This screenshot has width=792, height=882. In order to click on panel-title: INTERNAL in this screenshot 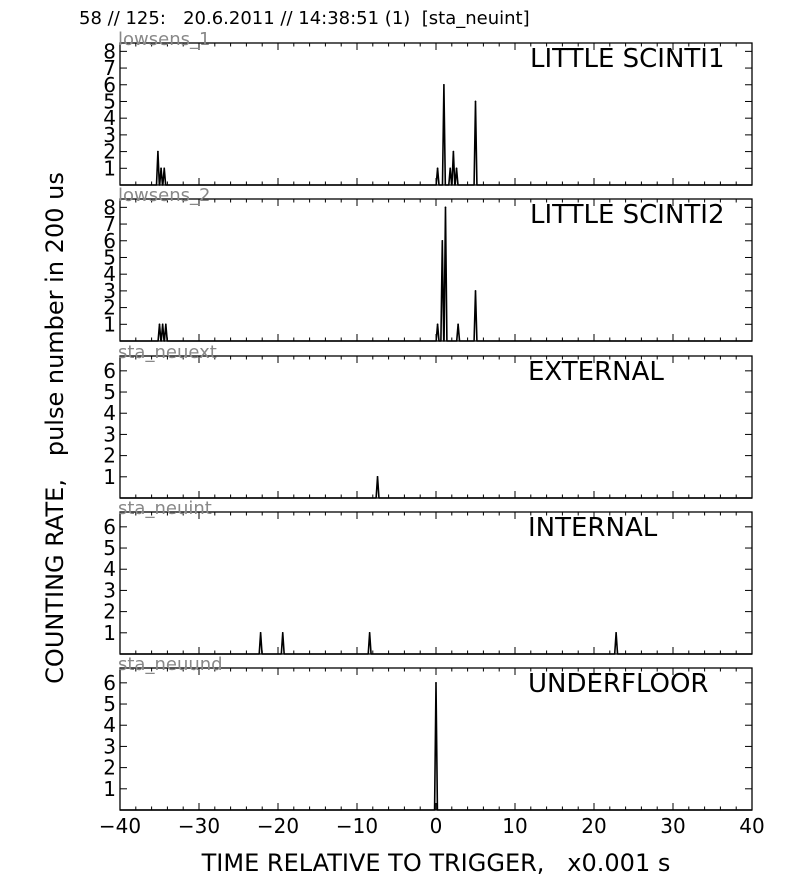, I will do `click(593, 528)`.